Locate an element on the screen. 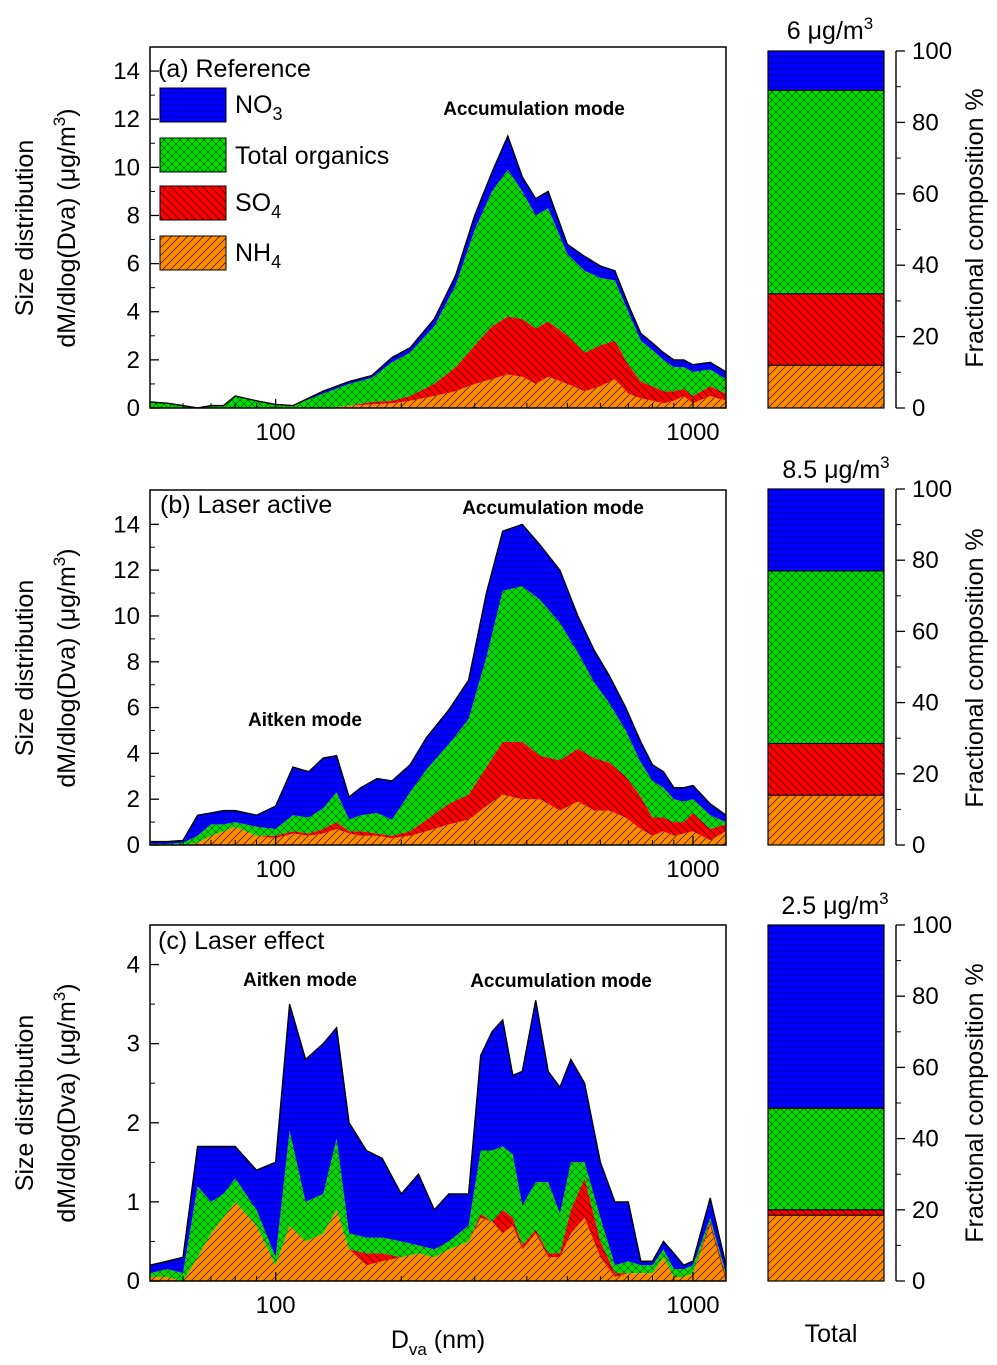  panel-a-annotation-accumulation: Accumulation mode is located at coordinates (534, 109).